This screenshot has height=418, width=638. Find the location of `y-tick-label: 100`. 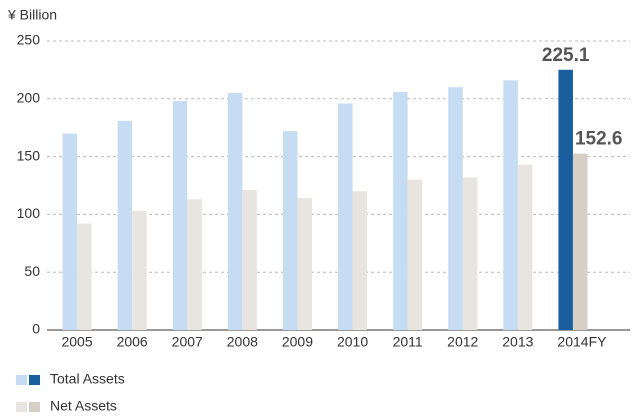

y-tick-label: 100 is located at coordinates (29, 213).